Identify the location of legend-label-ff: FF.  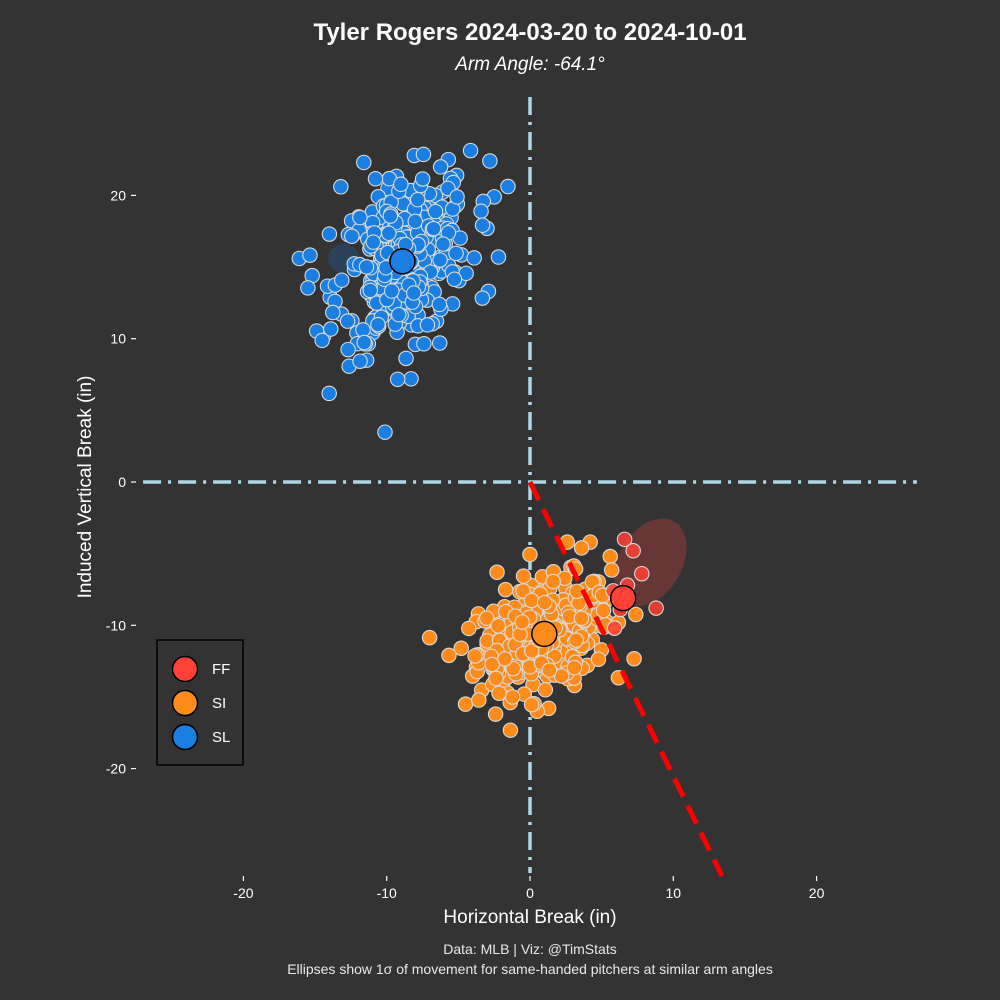
(221, 669).